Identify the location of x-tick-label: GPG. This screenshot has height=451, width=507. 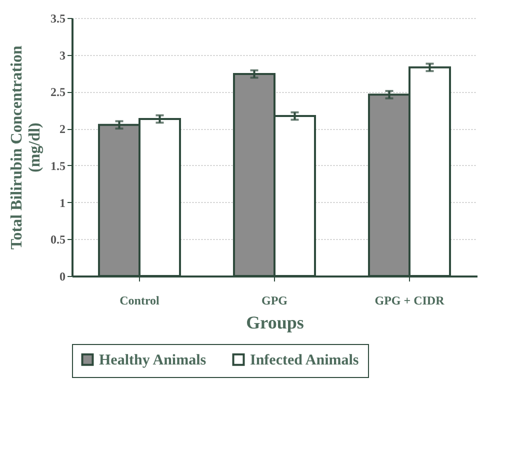
(275, 301).